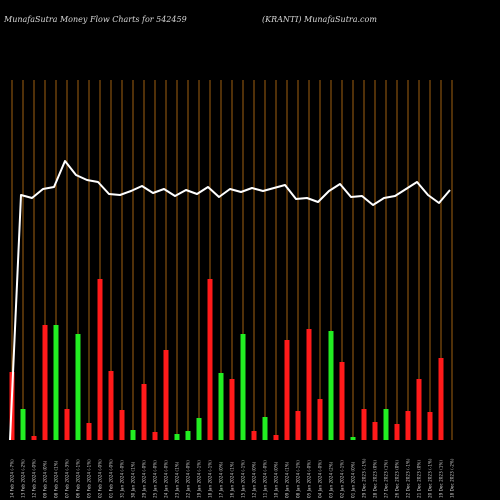 Image resolution: width=500 pixels, height=500 pixels. What do you see at coordinates (408, 478) in the screenshot?
I see `x-tick-label: 22 Dec 2023 (-1%)` at bounding box center [408, 478].